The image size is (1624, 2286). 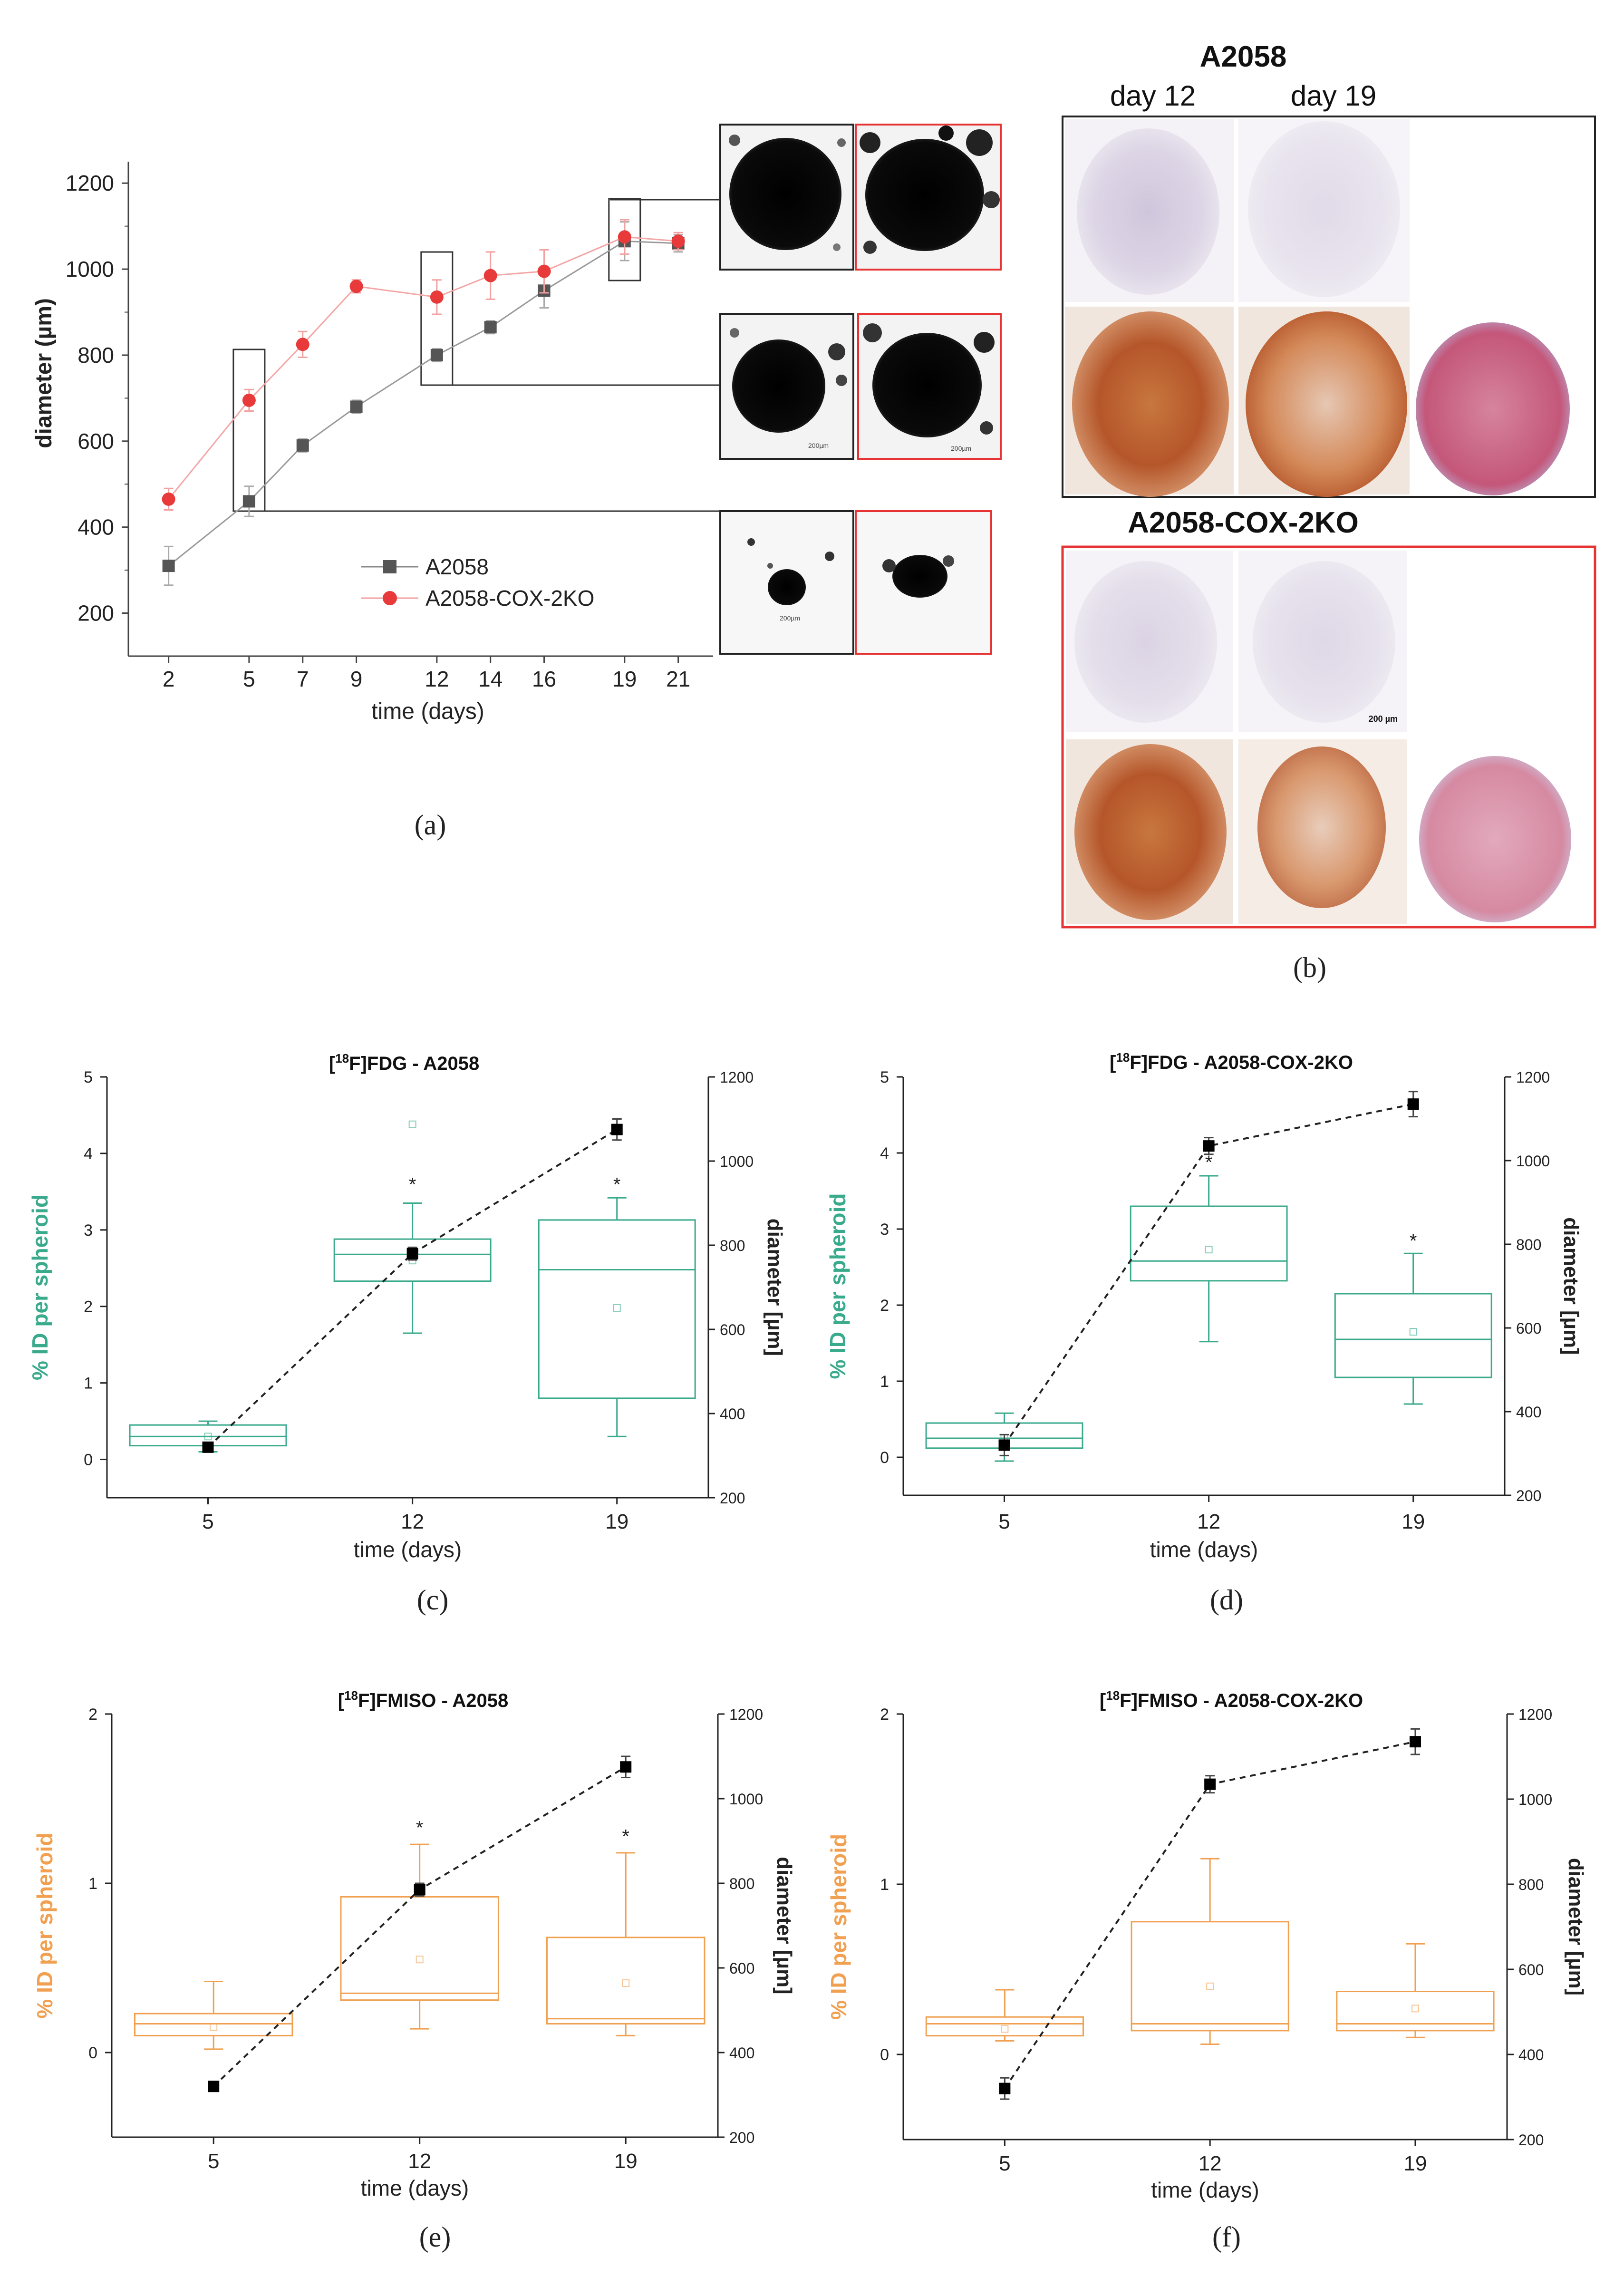 What do you see at coordinates (168, 566) in the screenshot?
I see `point-a2058-day2` at bounding box center [168, 566].